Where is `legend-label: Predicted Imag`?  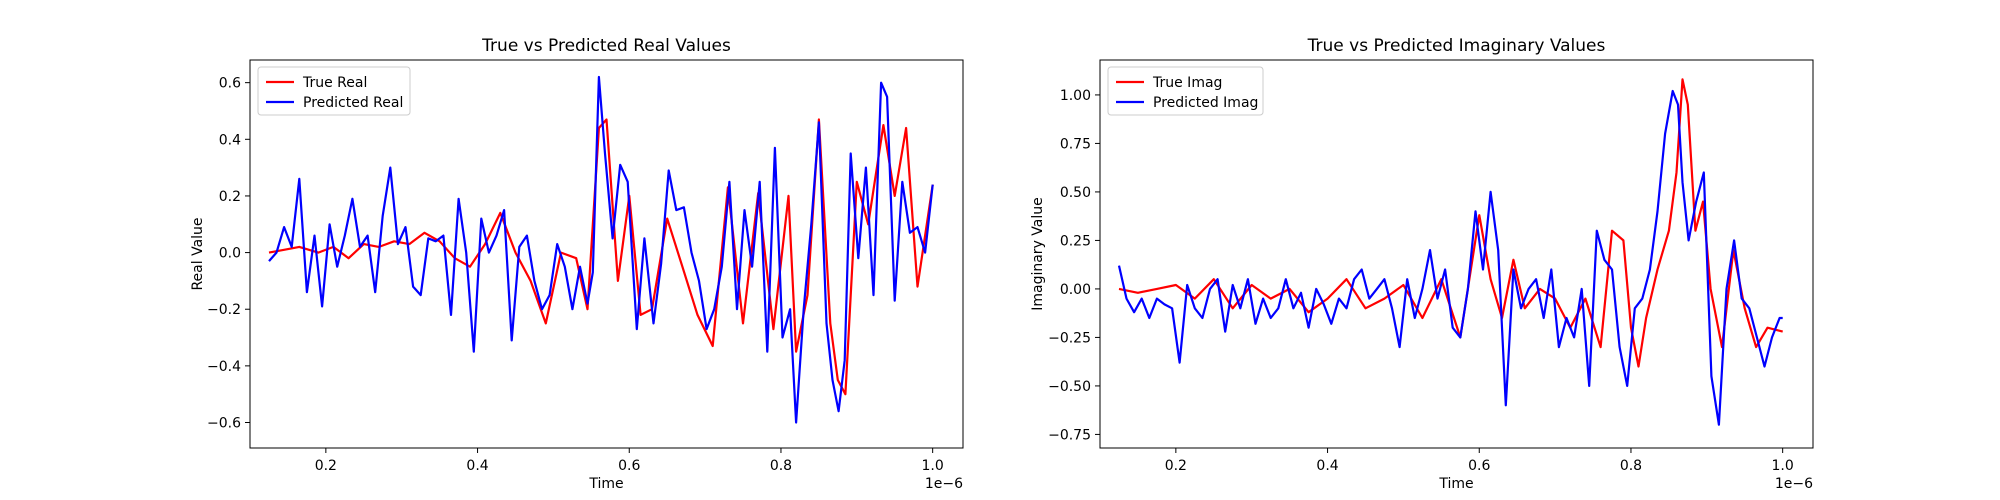
legend-label: Predicted Imag is located at coordinates (1205, 103).